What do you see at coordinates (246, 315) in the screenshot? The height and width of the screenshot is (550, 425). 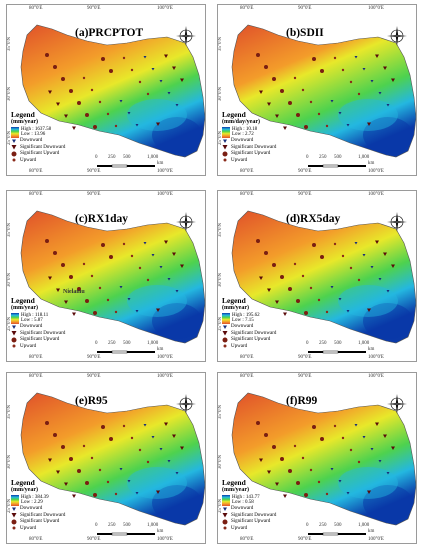 I see `legend-high: High : 195.62` at bounding box center [246, 315].